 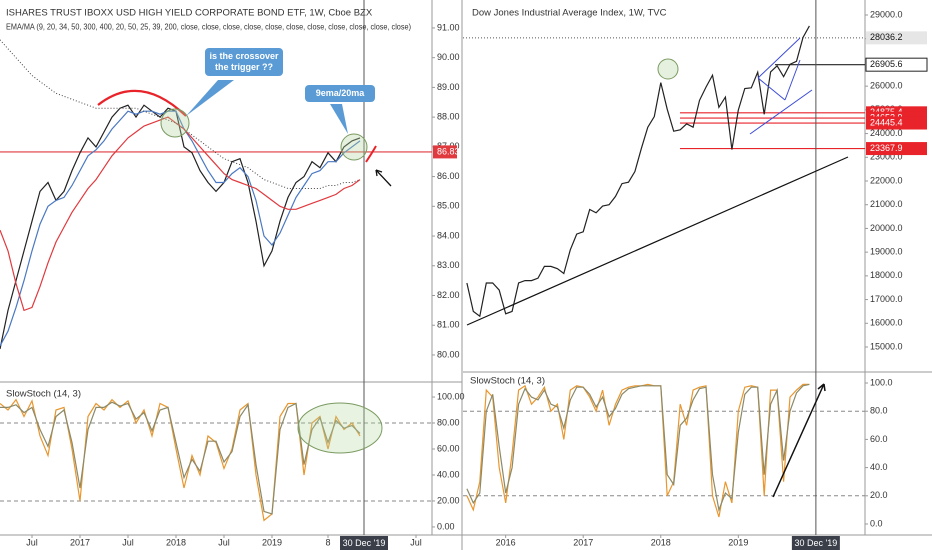 I want to click on y-tick-label: 20000.0, so click(x=886, y=228).